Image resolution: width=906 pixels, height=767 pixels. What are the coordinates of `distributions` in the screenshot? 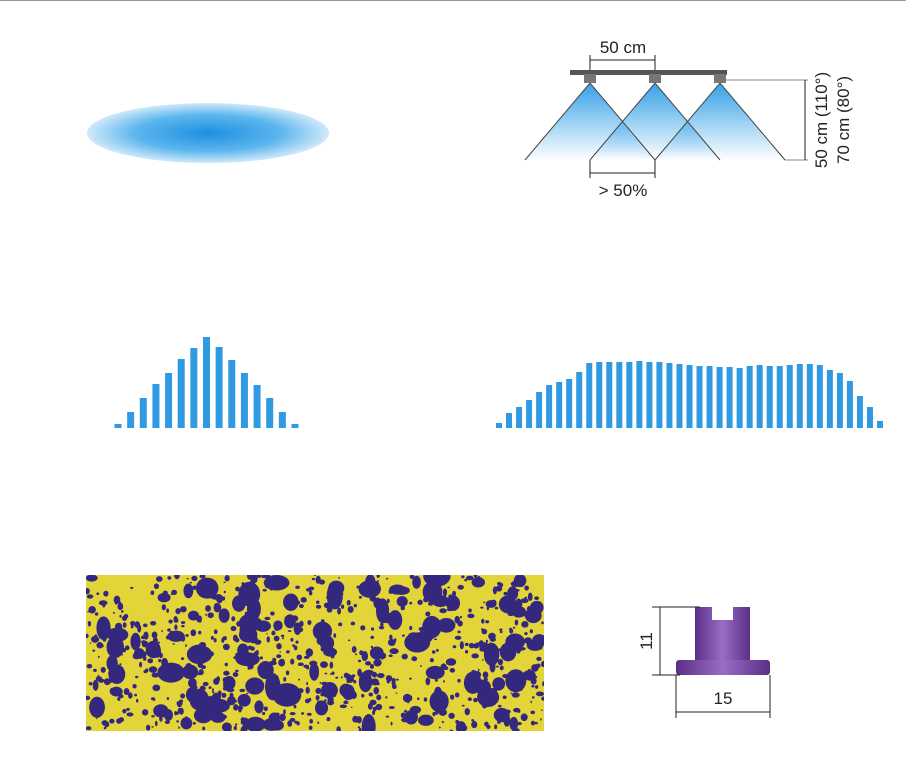 It's located at (498, 382).